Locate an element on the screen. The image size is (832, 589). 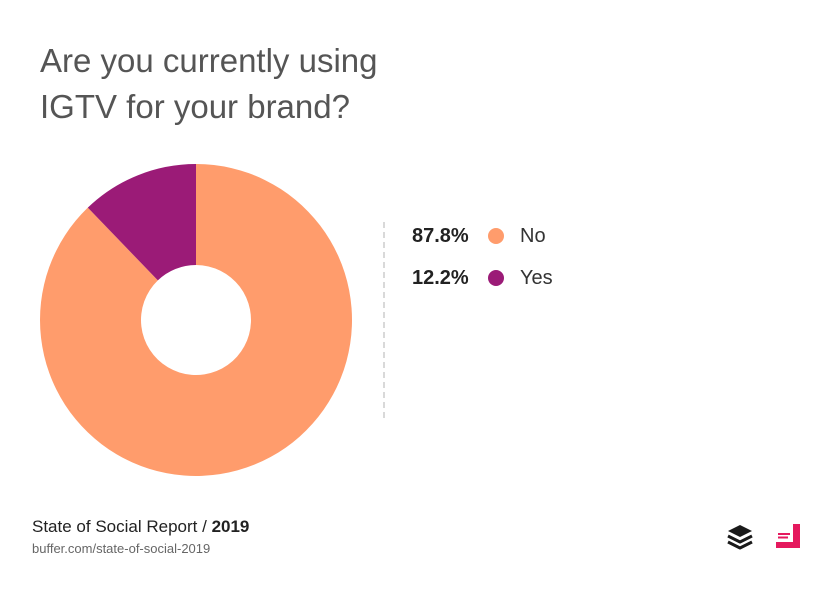
report-name: State of Social Report / 2019 is located at coordinates (140, 527).